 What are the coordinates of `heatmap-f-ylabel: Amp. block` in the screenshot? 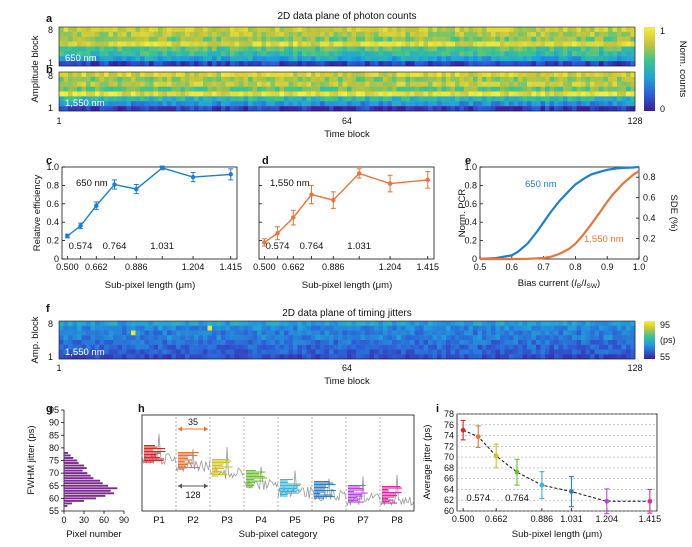 It's located at (35, 339).